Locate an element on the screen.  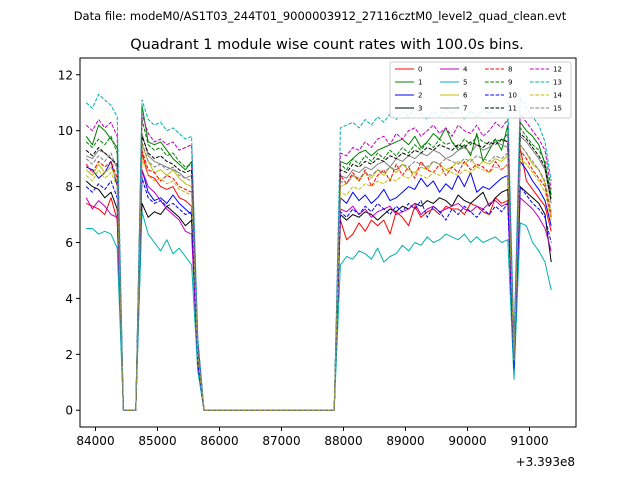
y-tick-label: 4 is located at coordinates (69, 299).